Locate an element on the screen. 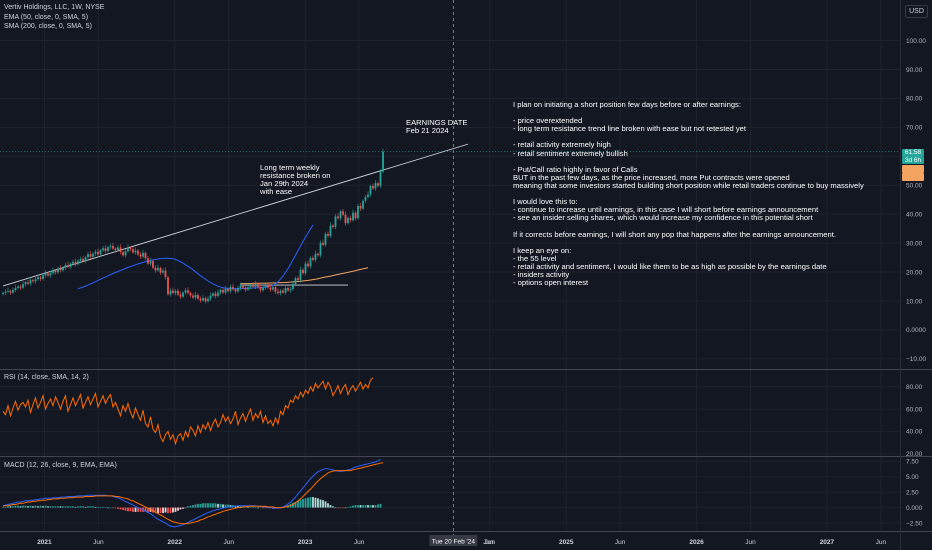 The height and width of the screenshot is (550, 932). earnings-annotation: EARNINGS DATE Feb 21 2024 is located at coordinates (437, 127).